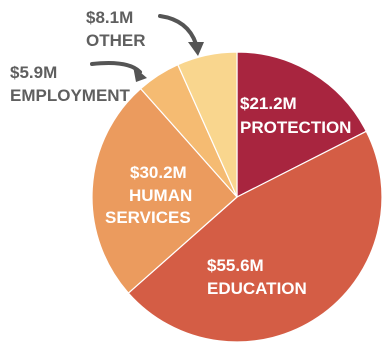  Describe the element at coordinates (295, 127) in the screenshot. I see `protection-category-label: PROTECTION` at that location.